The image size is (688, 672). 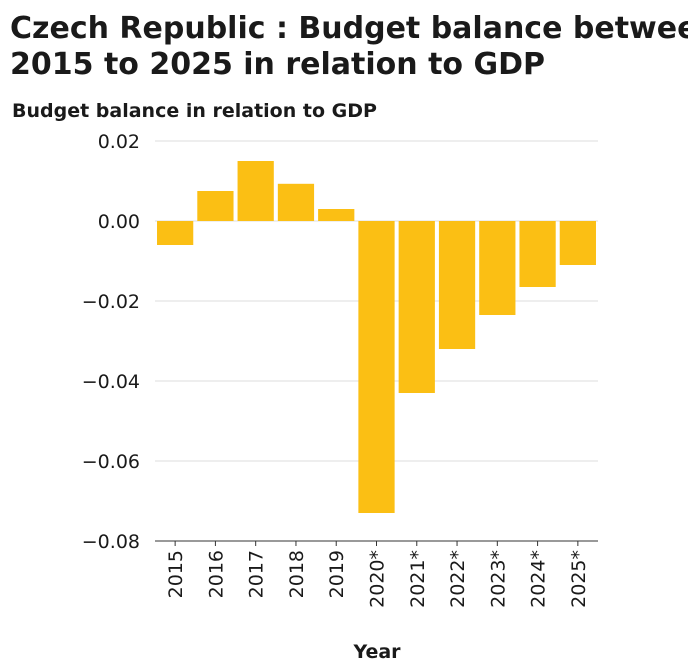 What do you see at coordinates (257, 574) in the screenshot?
I see `x-tick-label: 2017` at bounding box center [257, 574].